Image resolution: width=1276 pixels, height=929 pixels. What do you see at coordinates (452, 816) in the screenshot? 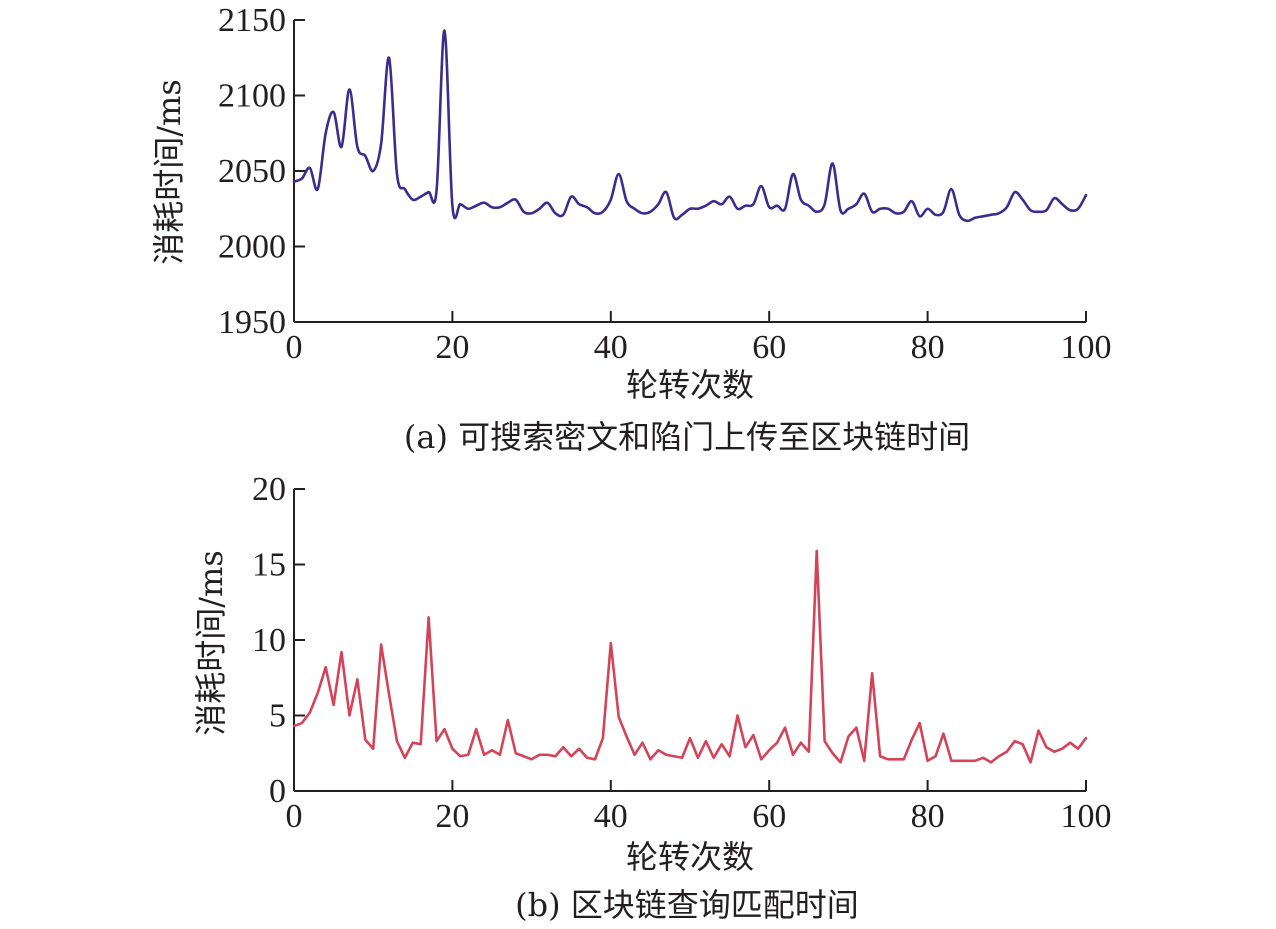
I see `panel-b-x-tick-label: 20` at bounding box center [452, 816].